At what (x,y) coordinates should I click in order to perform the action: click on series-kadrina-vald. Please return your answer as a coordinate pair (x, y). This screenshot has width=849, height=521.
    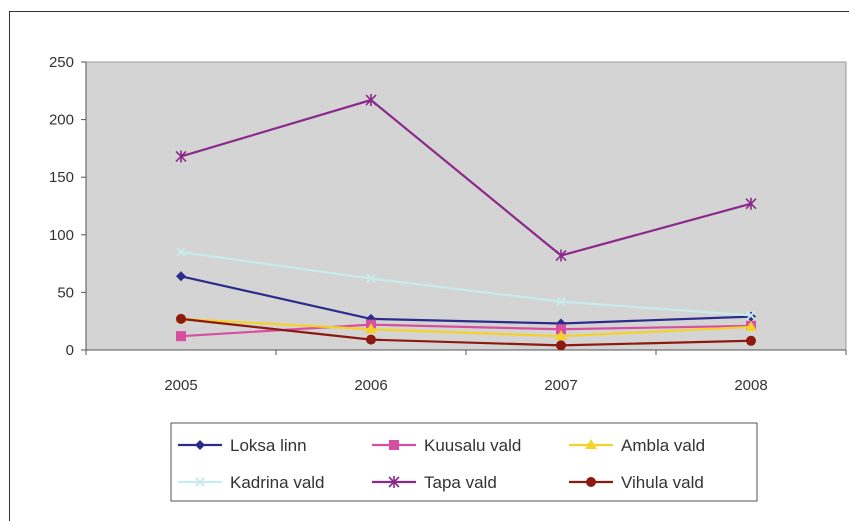
    Looking at the image, I should click on (466, 284).